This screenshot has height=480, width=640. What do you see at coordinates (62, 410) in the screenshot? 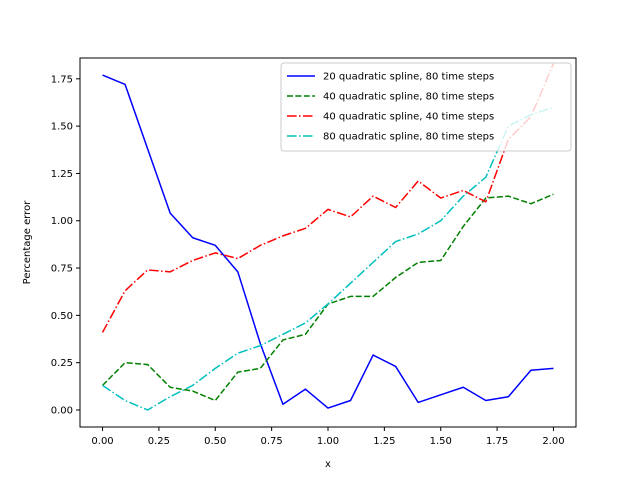
I see `y-tick-label: 0.00` at bounding box center [62, 410].